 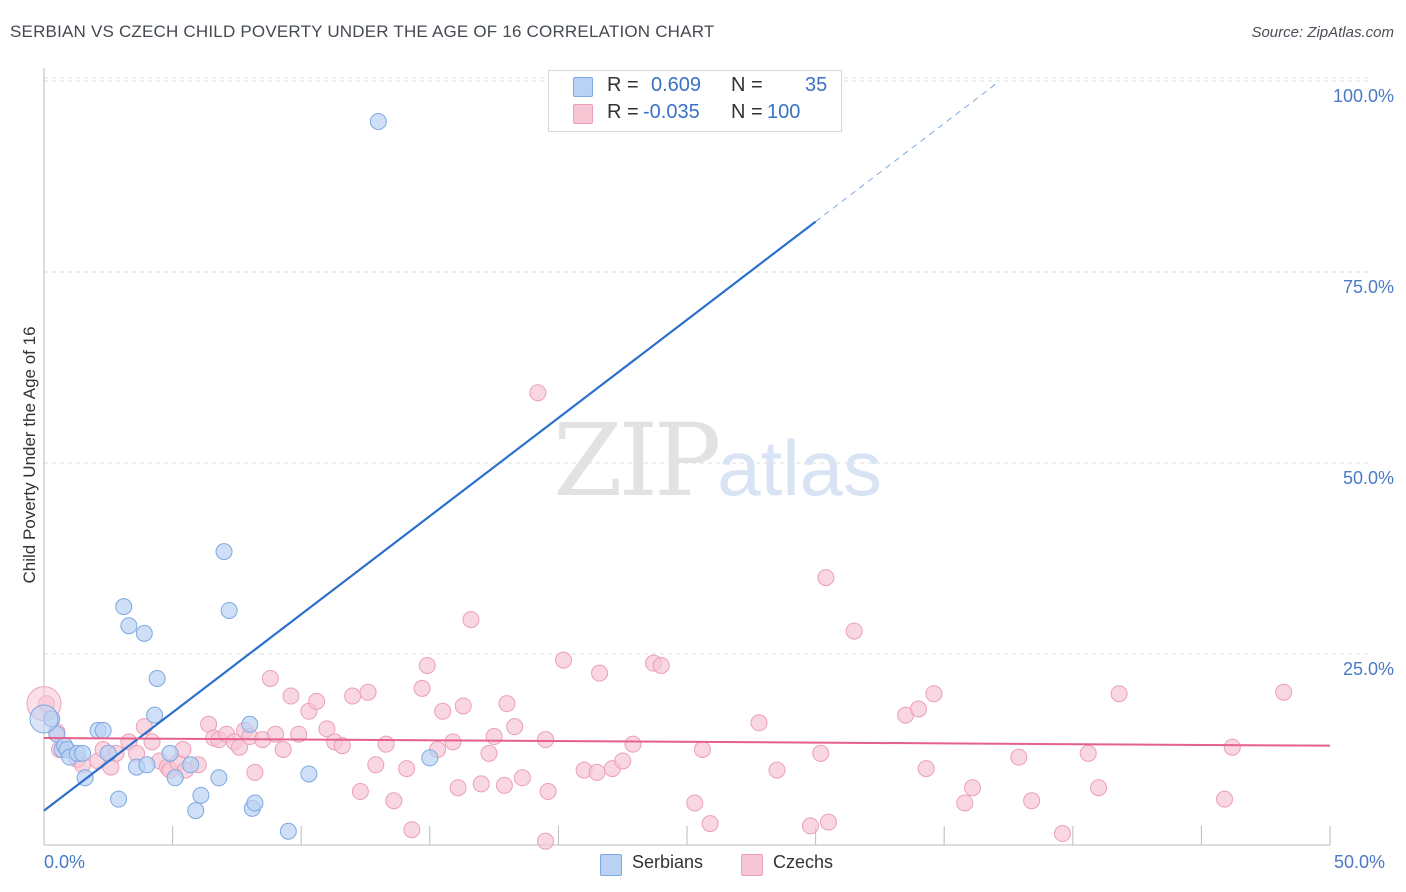 I want to click on watermark-zip: ZIP, so click(x=637, y=460).